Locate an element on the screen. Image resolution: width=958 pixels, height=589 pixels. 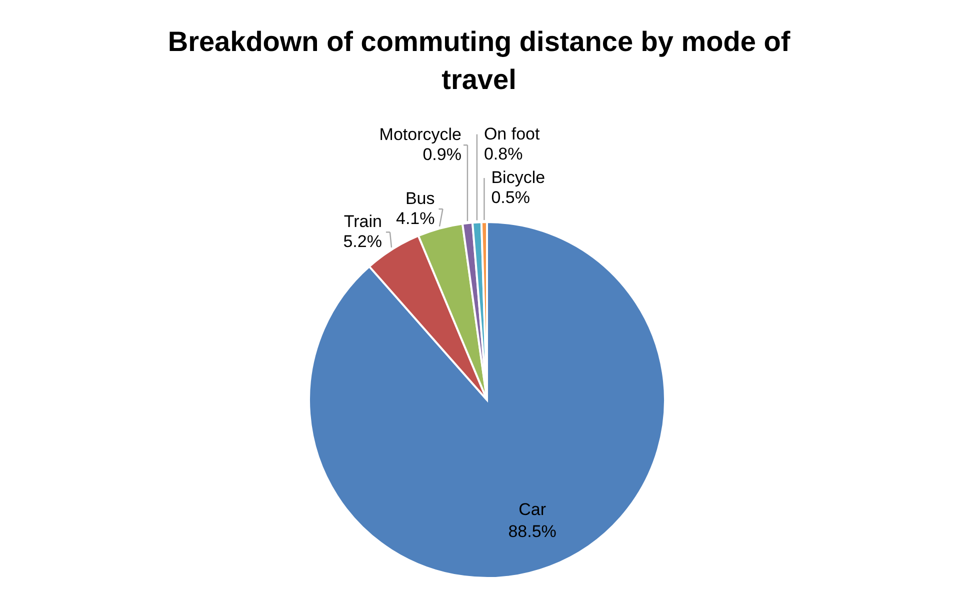
data-label: 5.2% is located at coordinates (362, 242).